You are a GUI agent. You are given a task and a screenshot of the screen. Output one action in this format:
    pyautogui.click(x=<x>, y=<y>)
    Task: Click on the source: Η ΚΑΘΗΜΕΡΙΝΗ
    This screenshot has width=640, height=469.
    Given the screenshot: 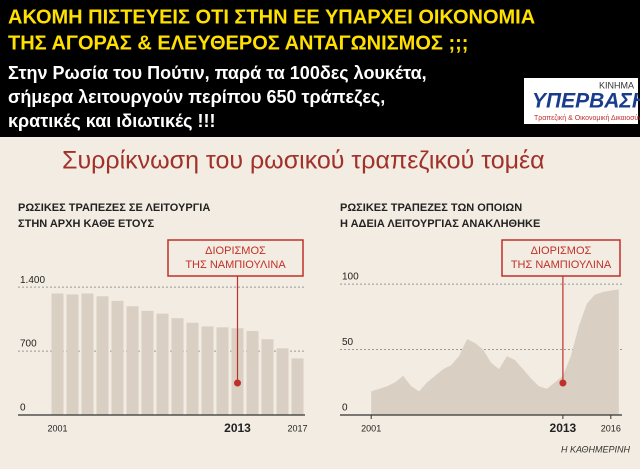 What is the action you would take?
    pyautogui.click(x=596, y=449)
    